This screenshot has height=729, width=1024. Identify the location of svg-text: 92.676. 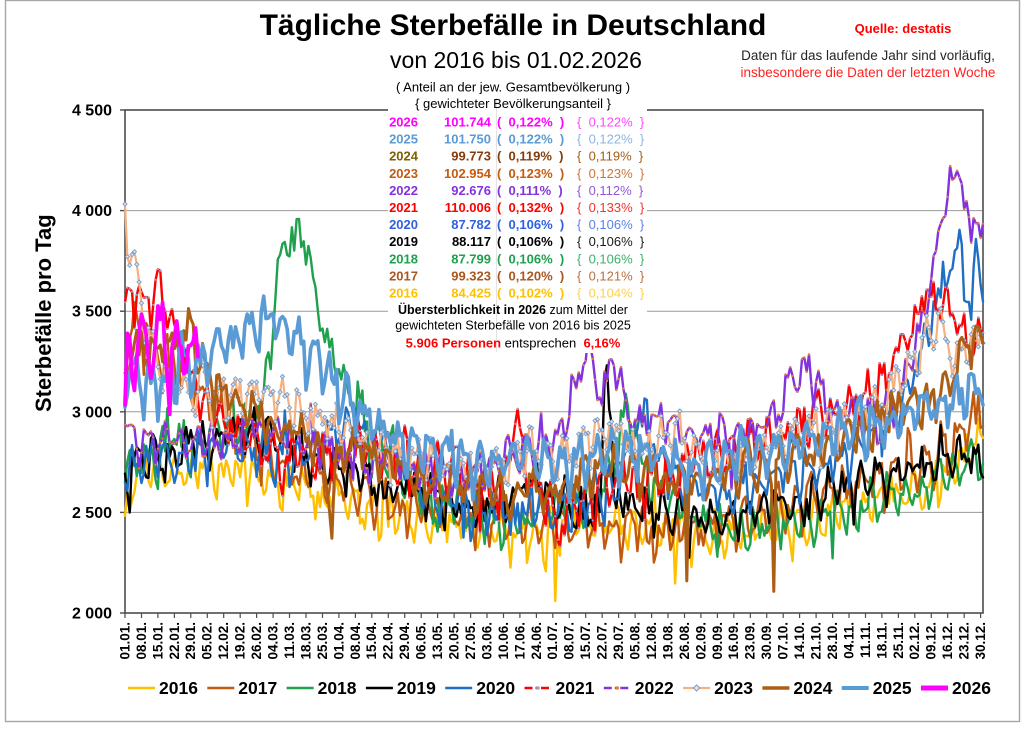
(471, 190).